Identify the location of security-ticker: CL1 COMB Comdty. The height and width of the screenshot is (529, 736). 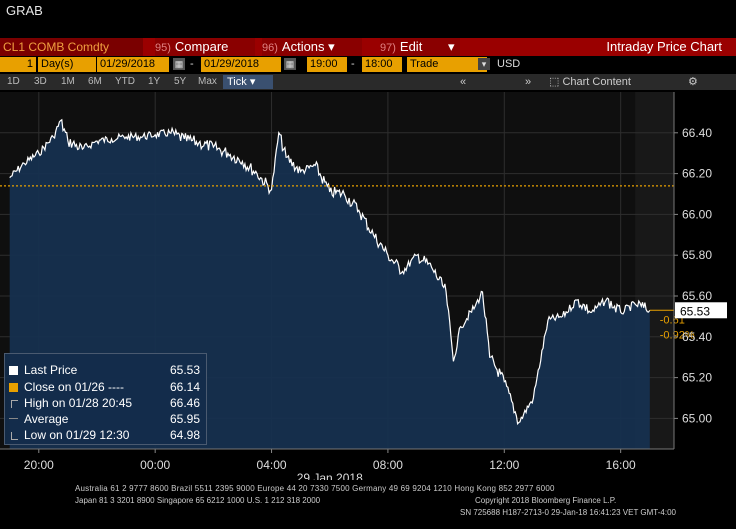
(71, 47).